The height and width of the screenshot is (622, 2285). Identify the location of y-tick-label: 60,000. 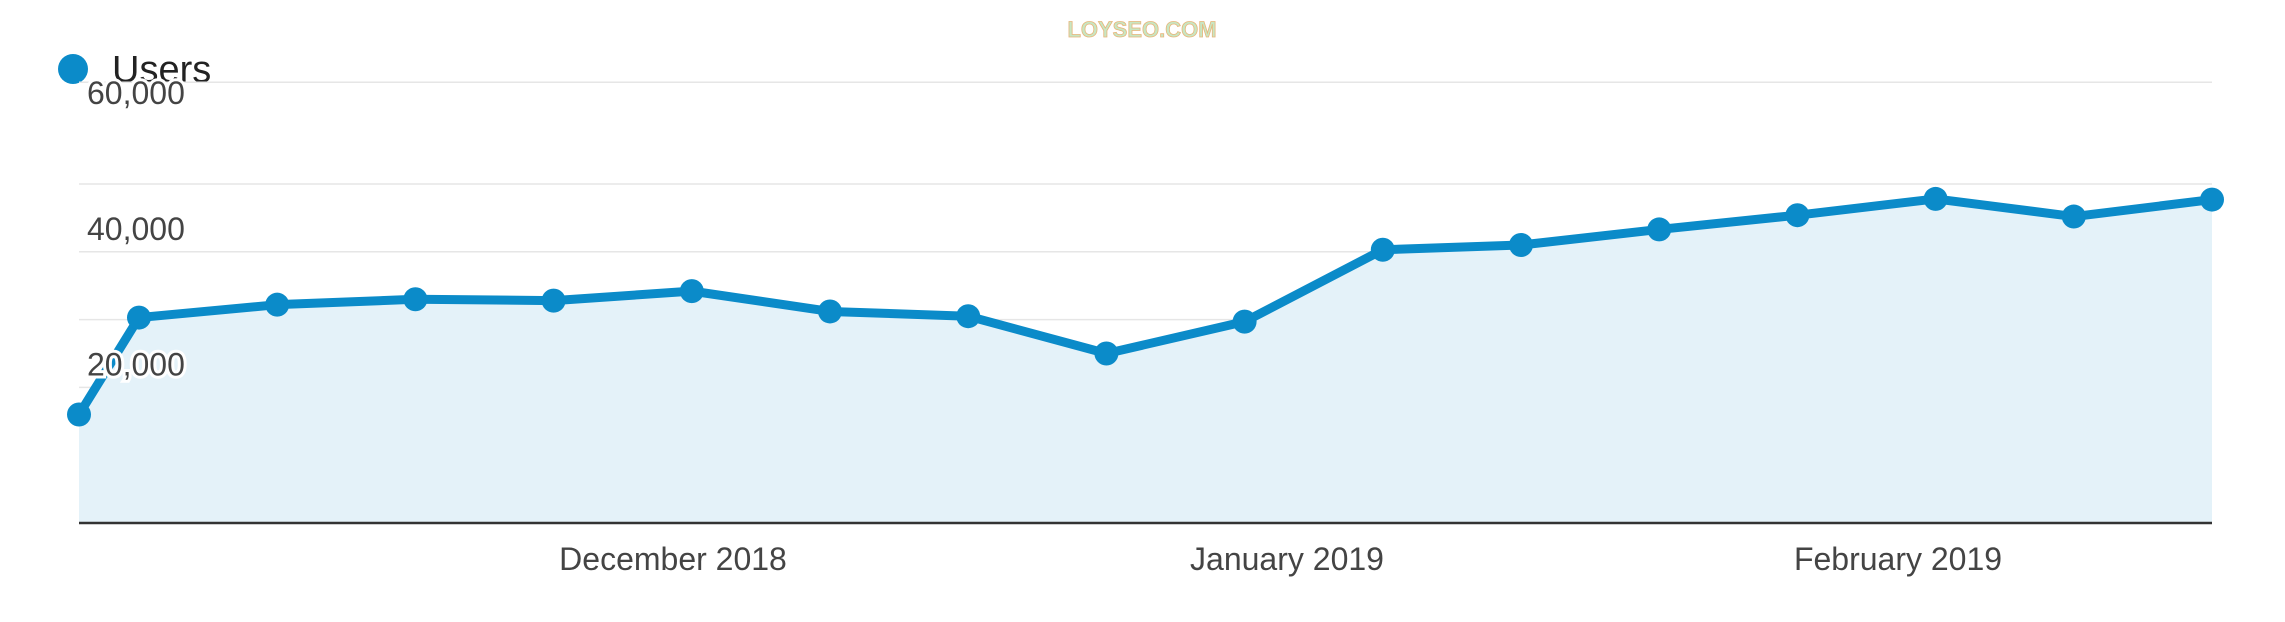
(136, 93).